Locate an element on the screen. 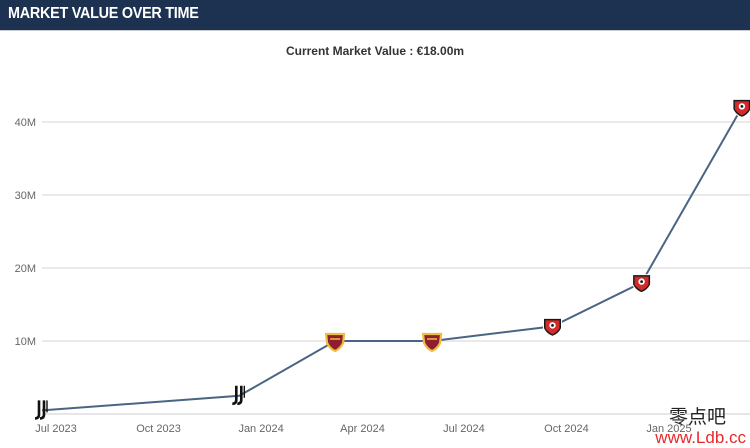 The image size is (750, 448). y-tick-label: 30M is located at coordinates (25, 196).